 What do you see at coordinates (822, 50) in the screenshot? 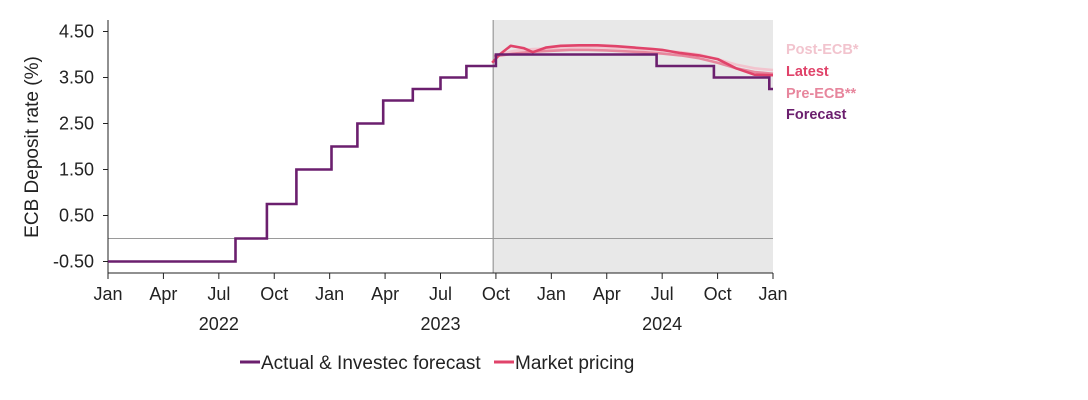
I see `annotation-label: Post-ECB*` at bounding box center [822, 50].